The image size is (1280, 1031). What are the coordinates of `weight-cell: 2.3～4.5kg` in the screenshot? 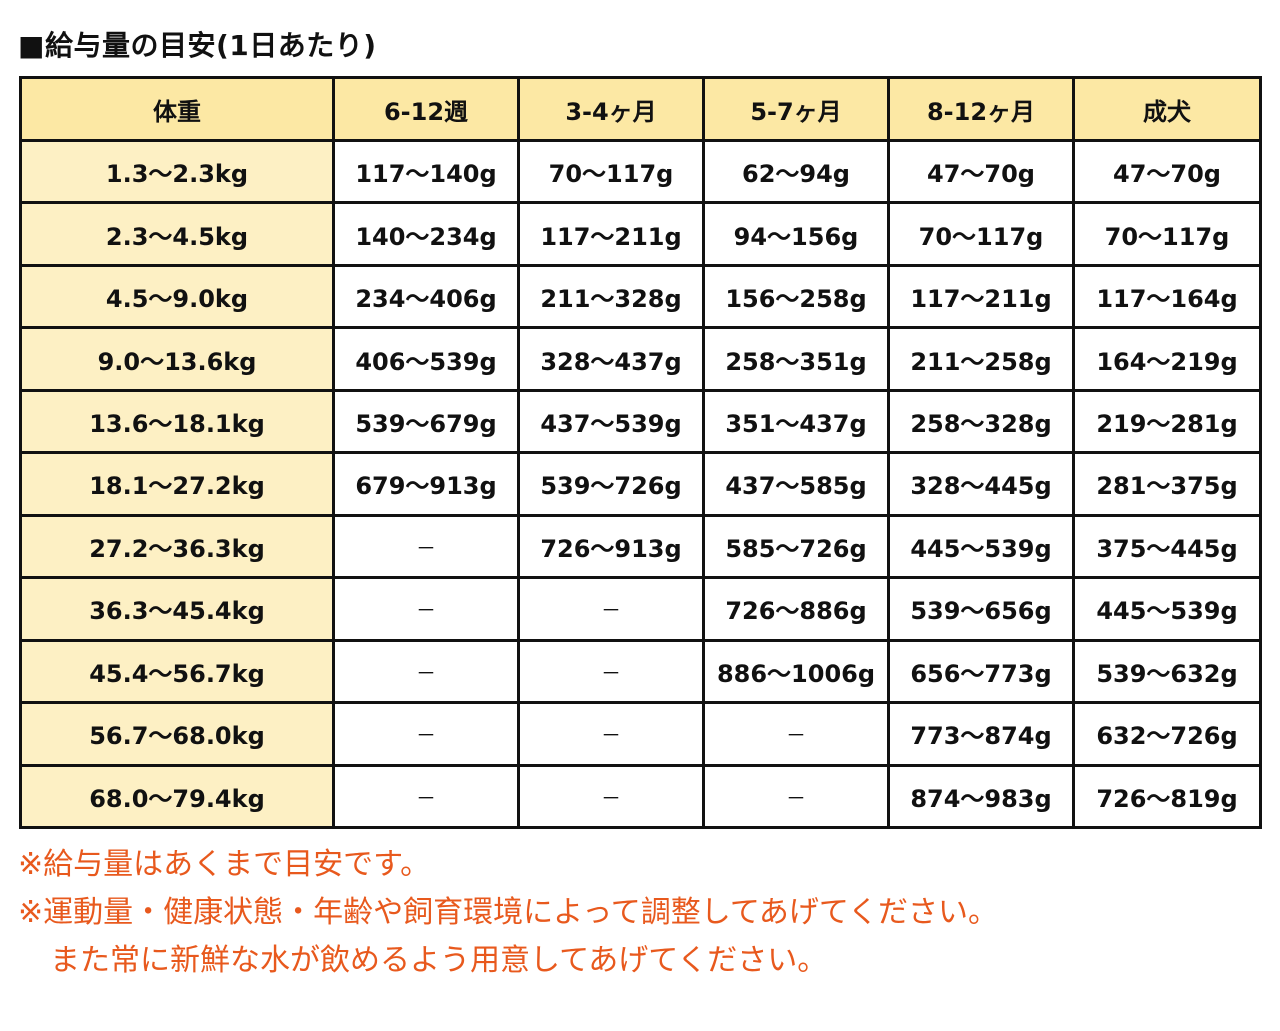 It's located at (177, 234).